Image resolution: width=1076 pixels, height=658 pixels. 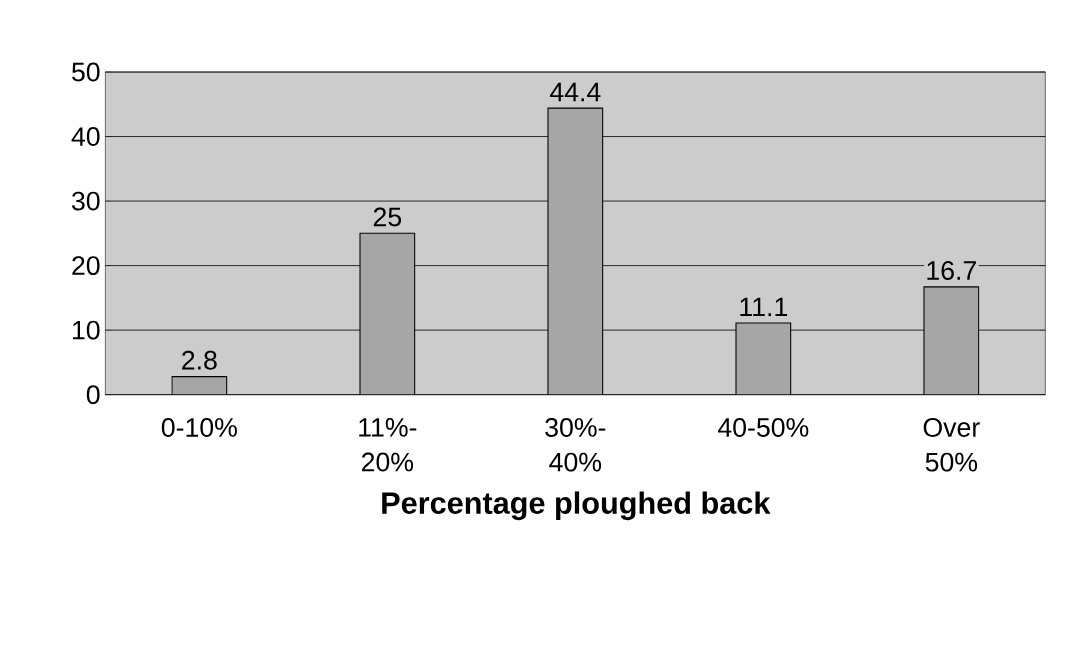 I want to click on x-axis-title: Percentage ploughed back, so click(x=576, y=506).